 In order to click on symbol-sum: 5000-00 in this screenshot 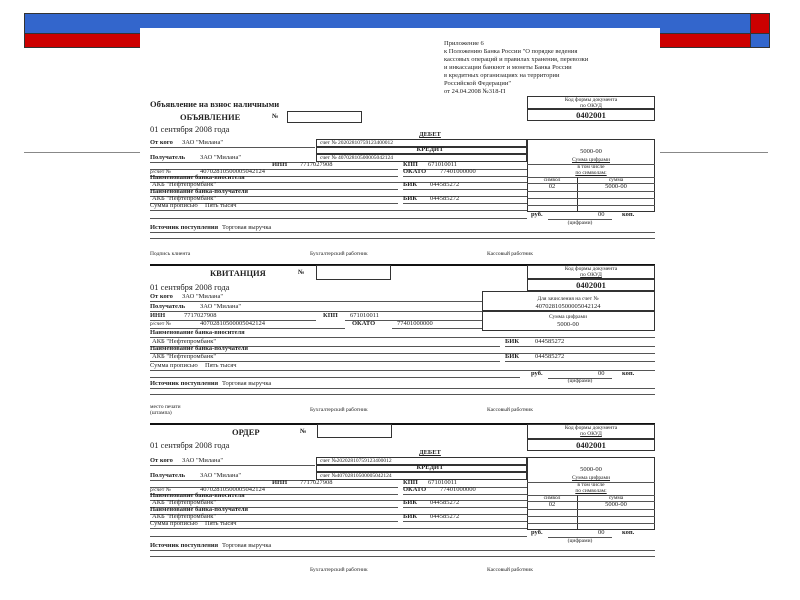, I will do `click(616, 504)`.